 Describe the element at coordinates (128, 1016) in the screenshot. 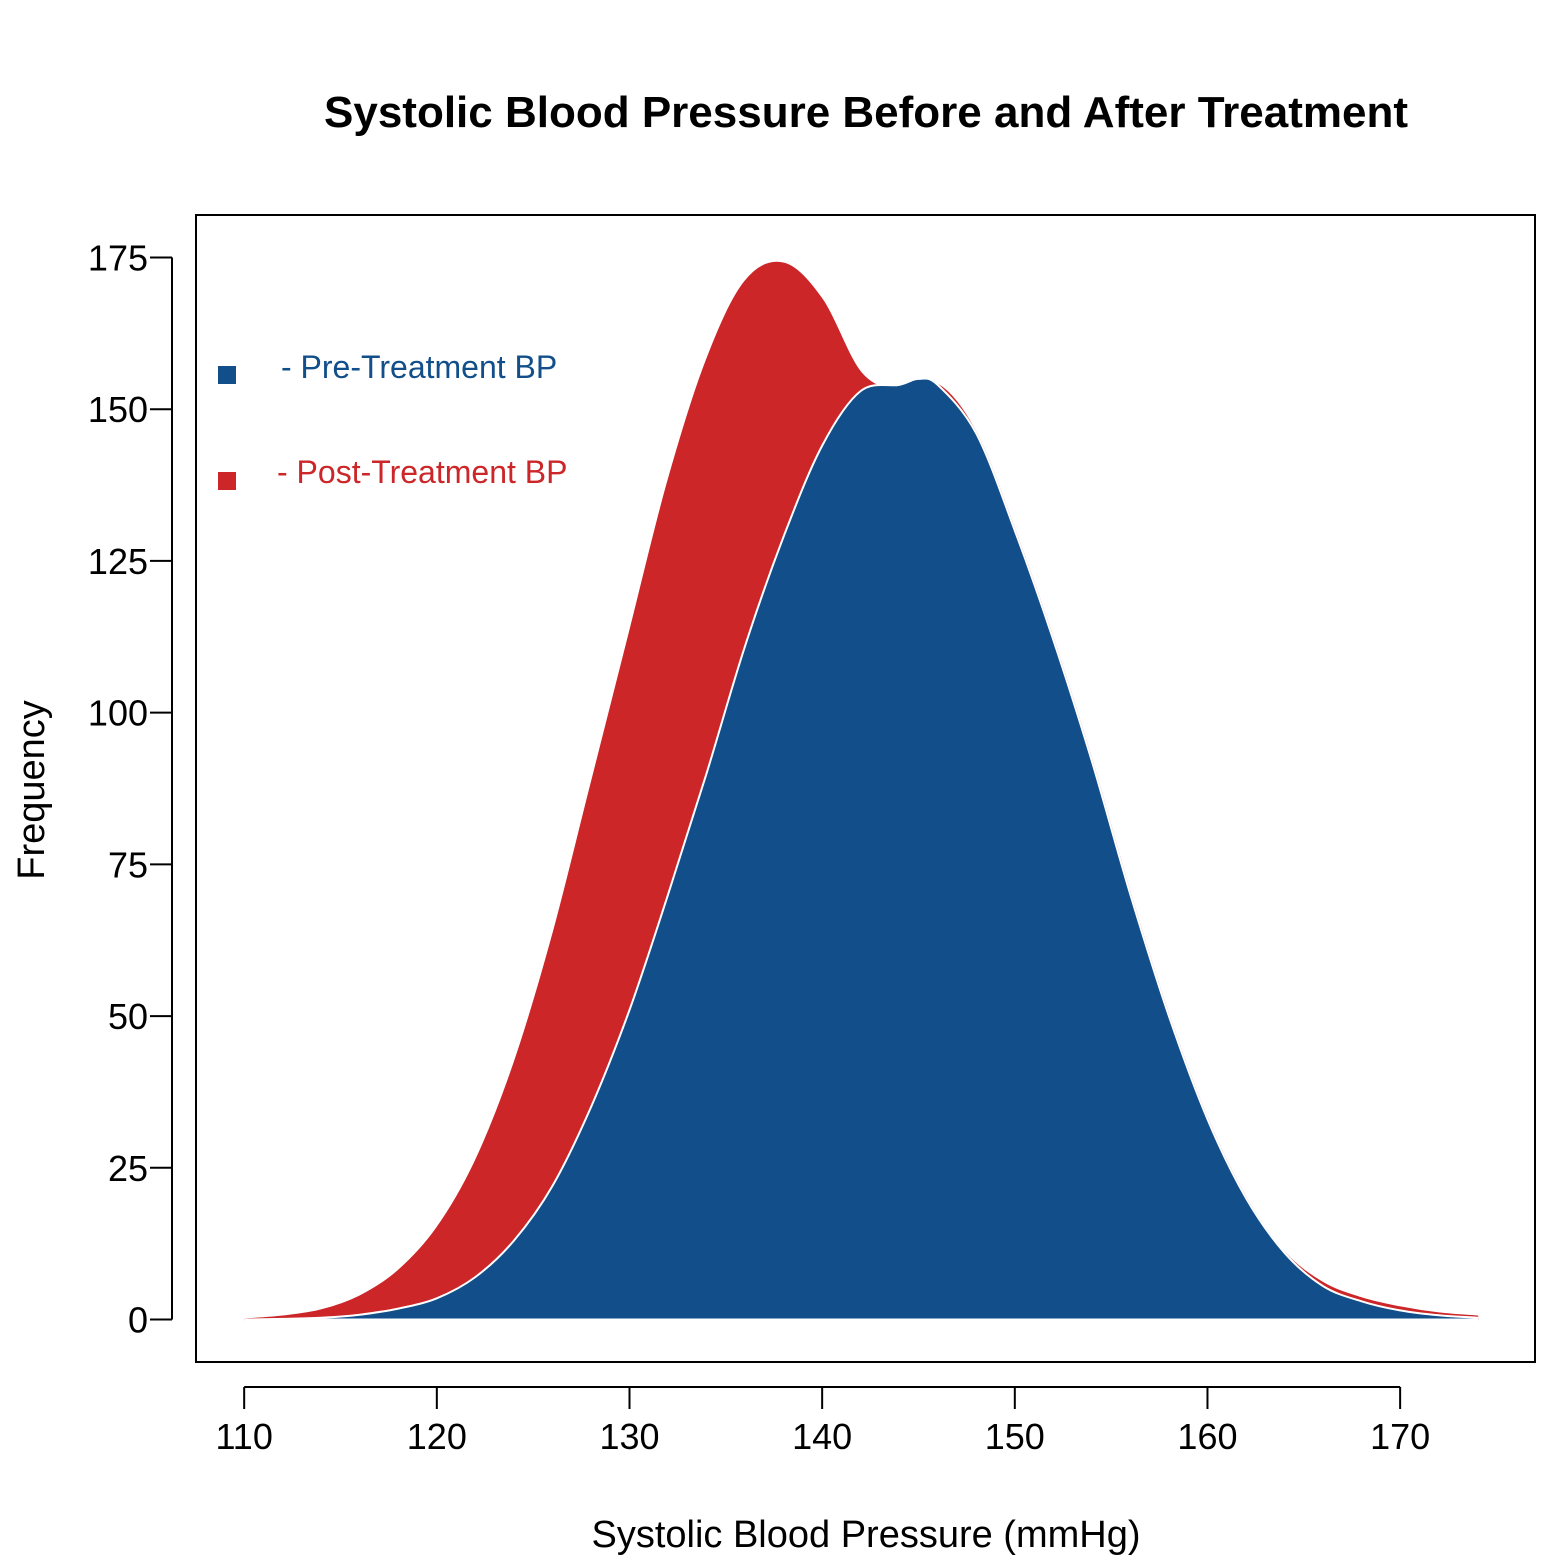

I see `y-tick-label: 50` at that location.